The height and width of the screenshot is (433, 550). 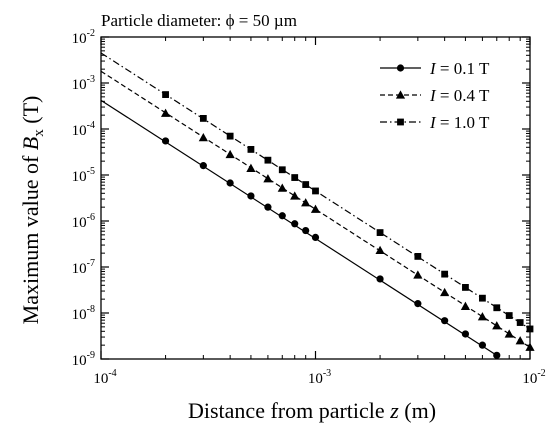 I want to click on y-axis-title: Maximum value of Bx (T), so click(x=32, y=210).